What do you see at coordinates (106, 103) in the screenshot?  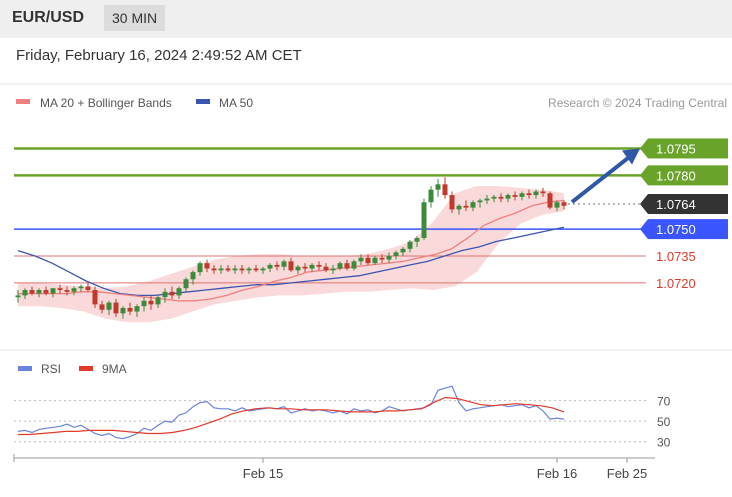 I see `ma20-legend-label: MA 20 + Bollinger Bands` at bounding box center [106, 103].